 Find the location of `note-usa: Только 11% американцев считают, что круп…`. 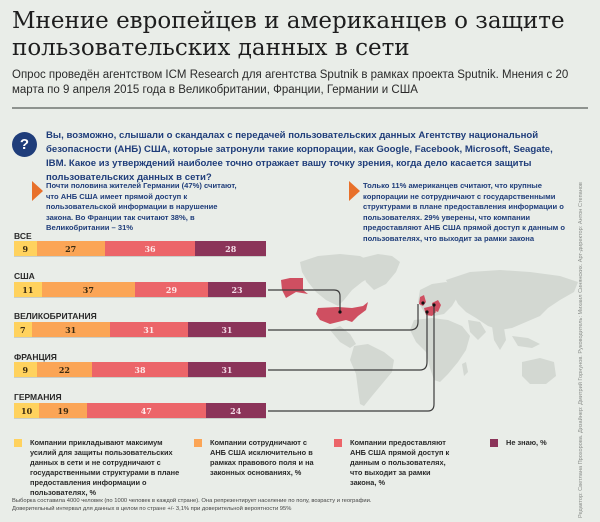

note-usa: Только 11% американцев считают, что круп… is located at coordinates (464, 212).